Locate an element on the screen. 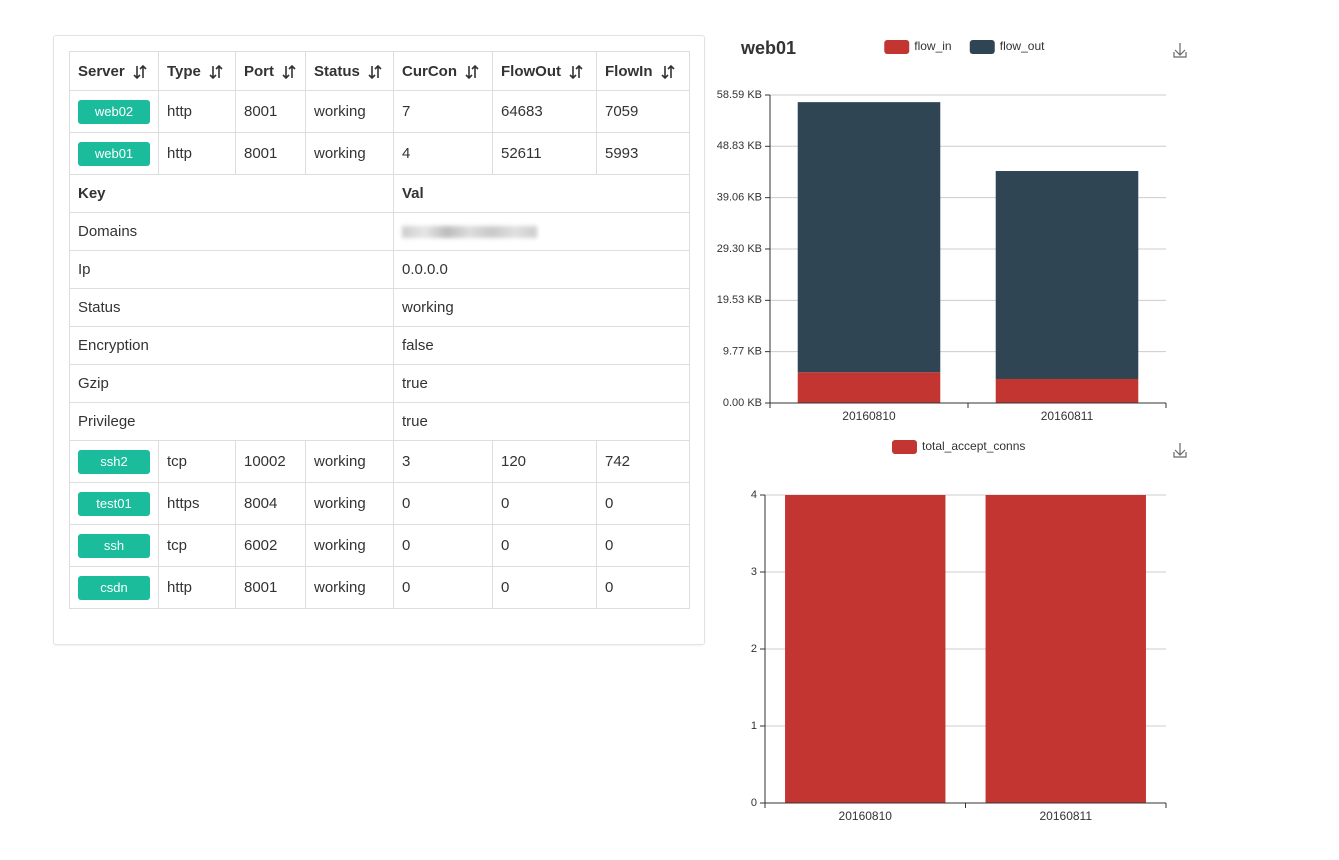 The width and height of the screenshot is (1339, 860). detail-value: true is located at coordinates (541, 421).